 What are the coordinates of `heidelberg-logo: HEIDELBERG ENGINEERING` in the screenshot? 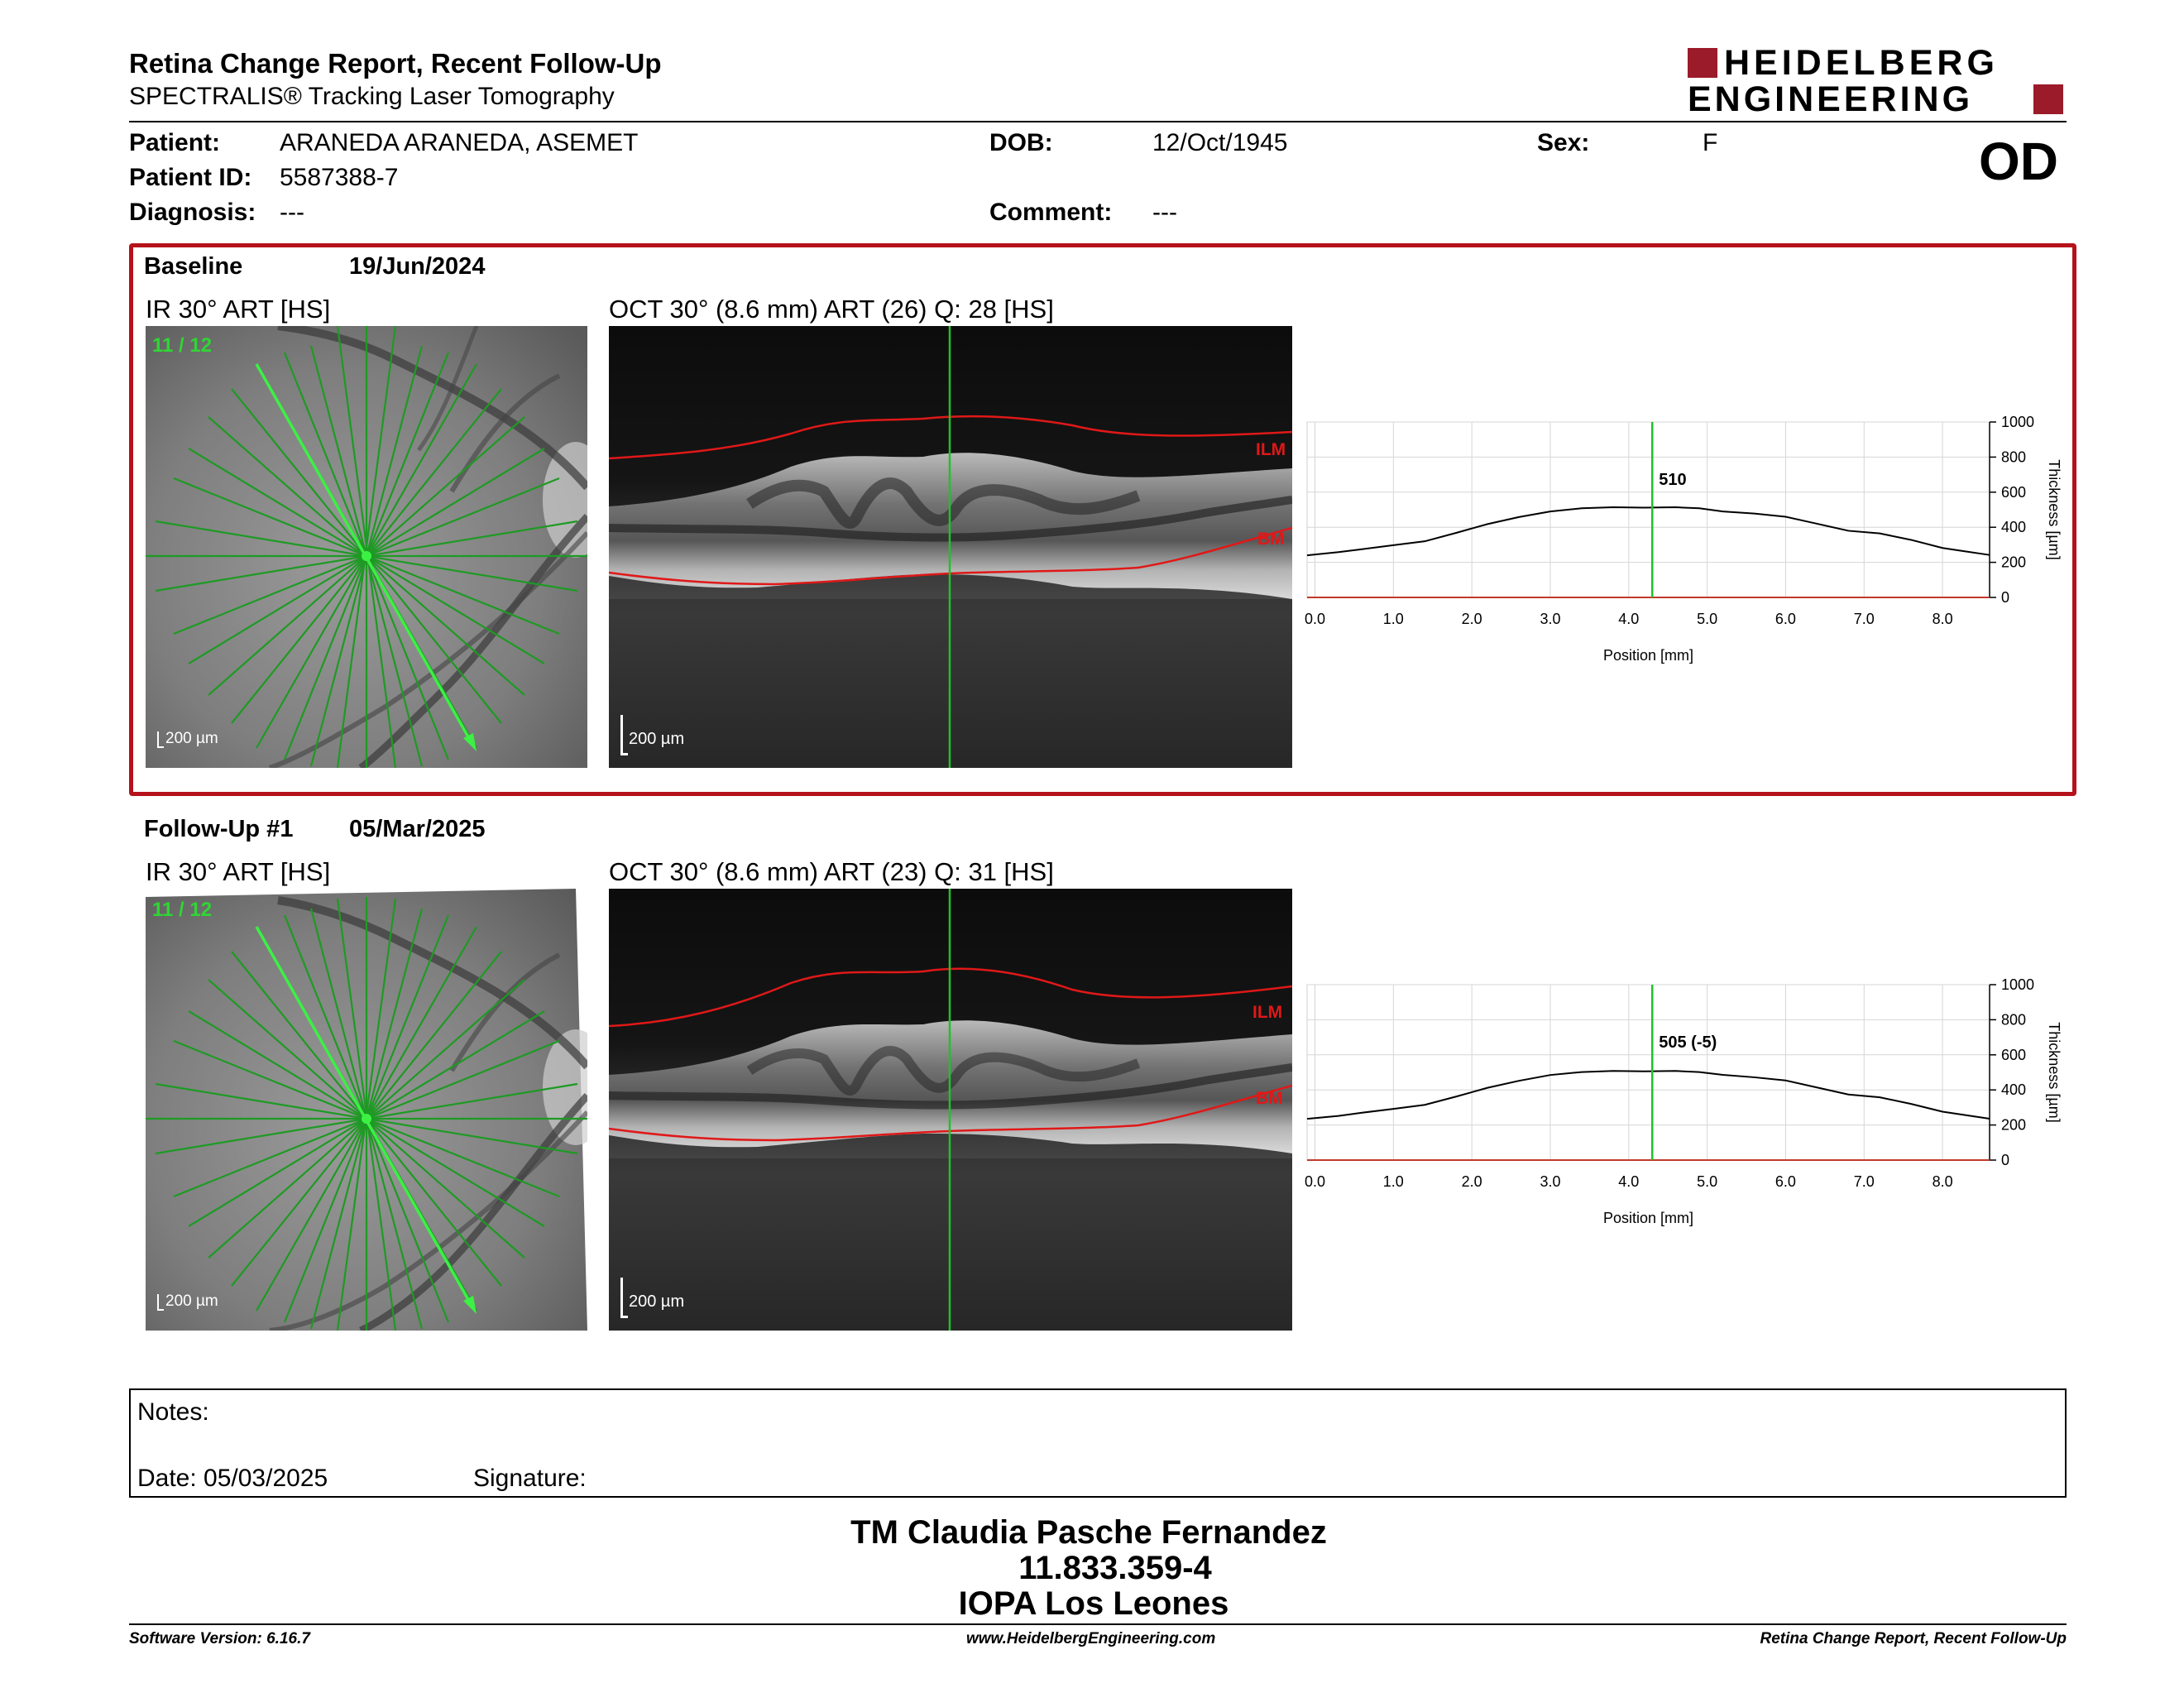 It's located at (1878, 81).